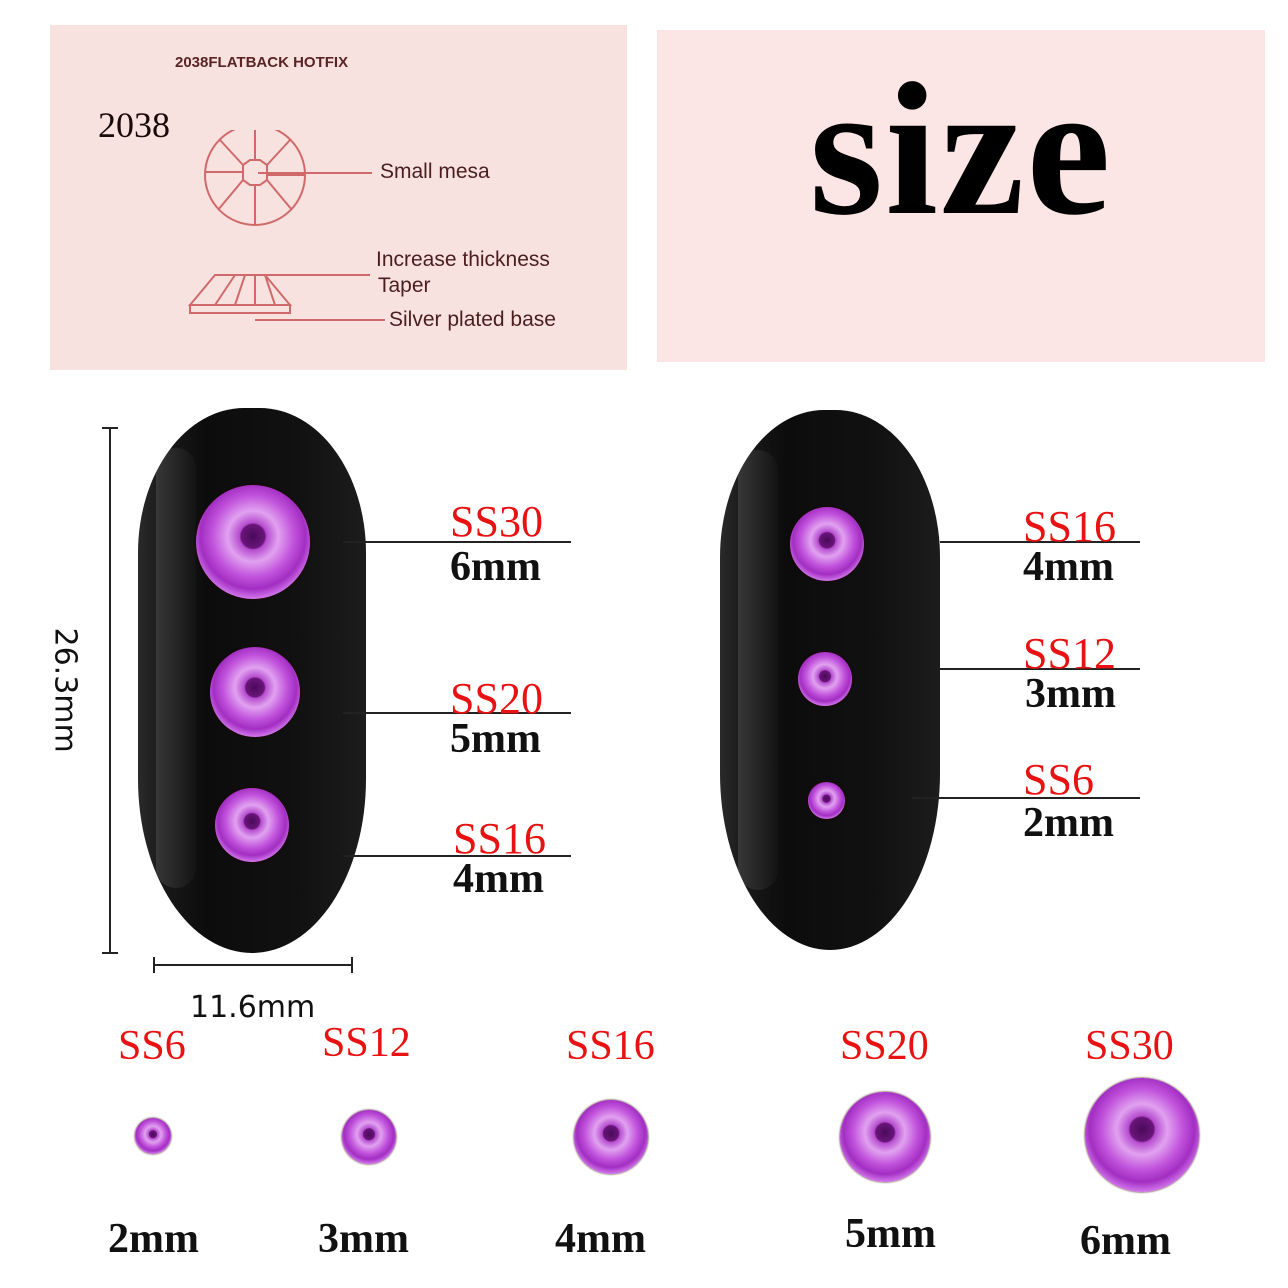 Image resolution: width=1288 pixels, height=1288 pixels. What do you see at coordinates (366, 1043) in the screenshot?
I see `bottom-code-2: SS12` at bounding box center [366, 1043].